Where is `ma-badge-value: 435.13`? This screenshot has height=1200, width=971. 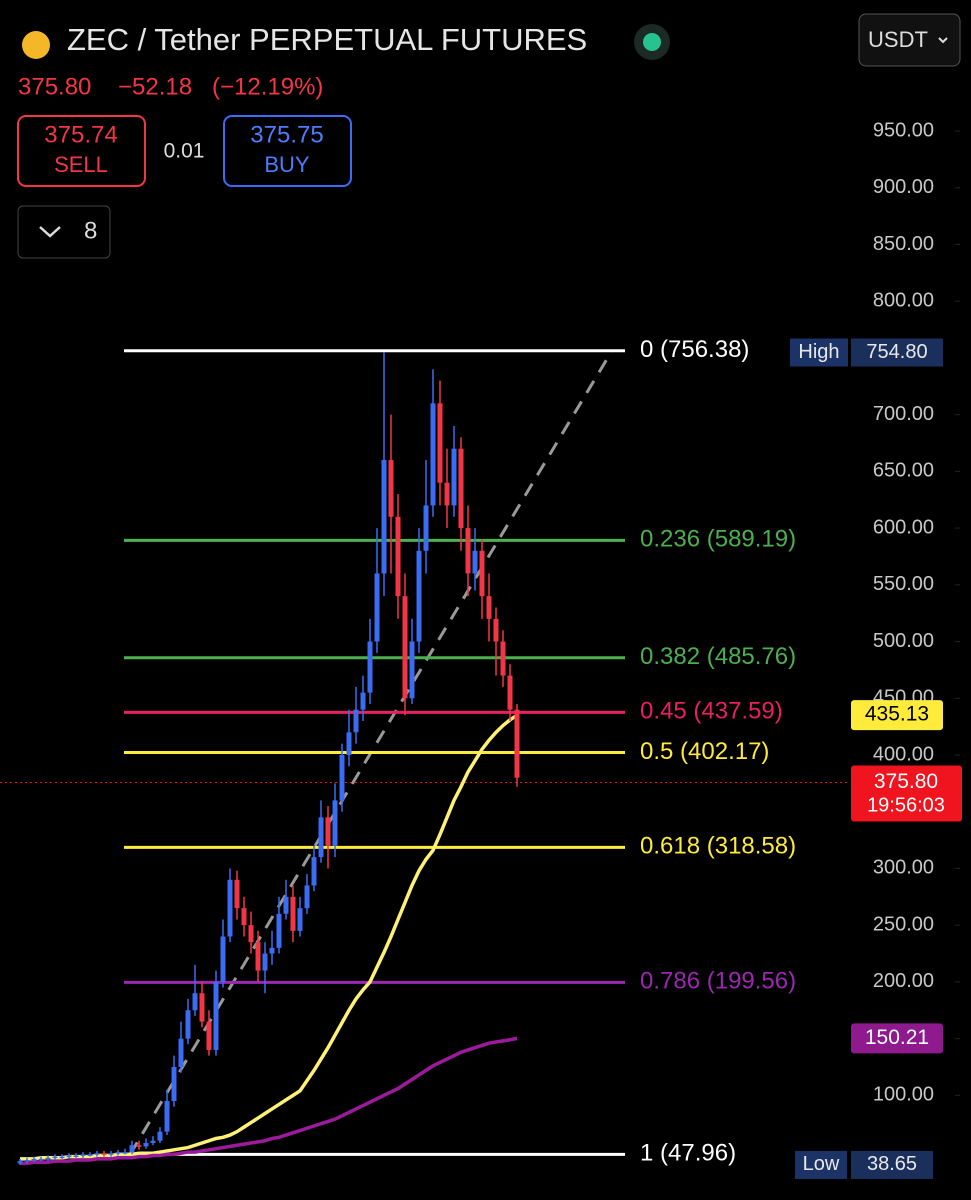 ma-badge-value: 435.13 is located at coordinates (897, 714).